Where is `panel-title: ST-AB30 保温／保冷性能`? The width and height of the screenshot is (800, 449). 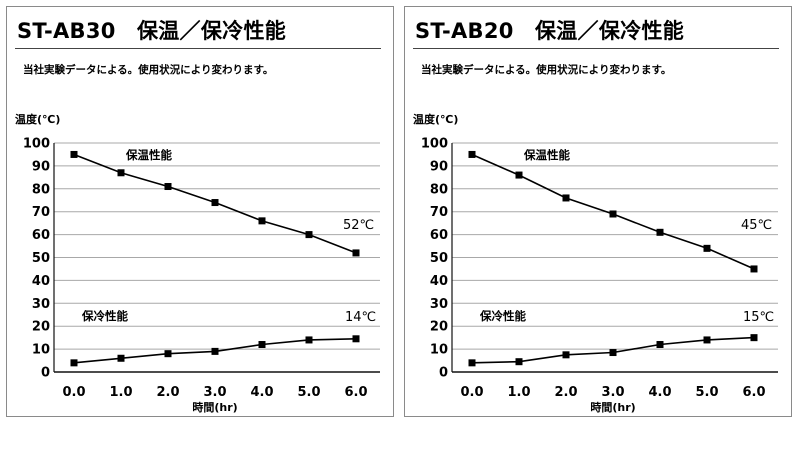 panel-title: ST-AB30 保温／保冷性能 is located at coordinates (152, 31).